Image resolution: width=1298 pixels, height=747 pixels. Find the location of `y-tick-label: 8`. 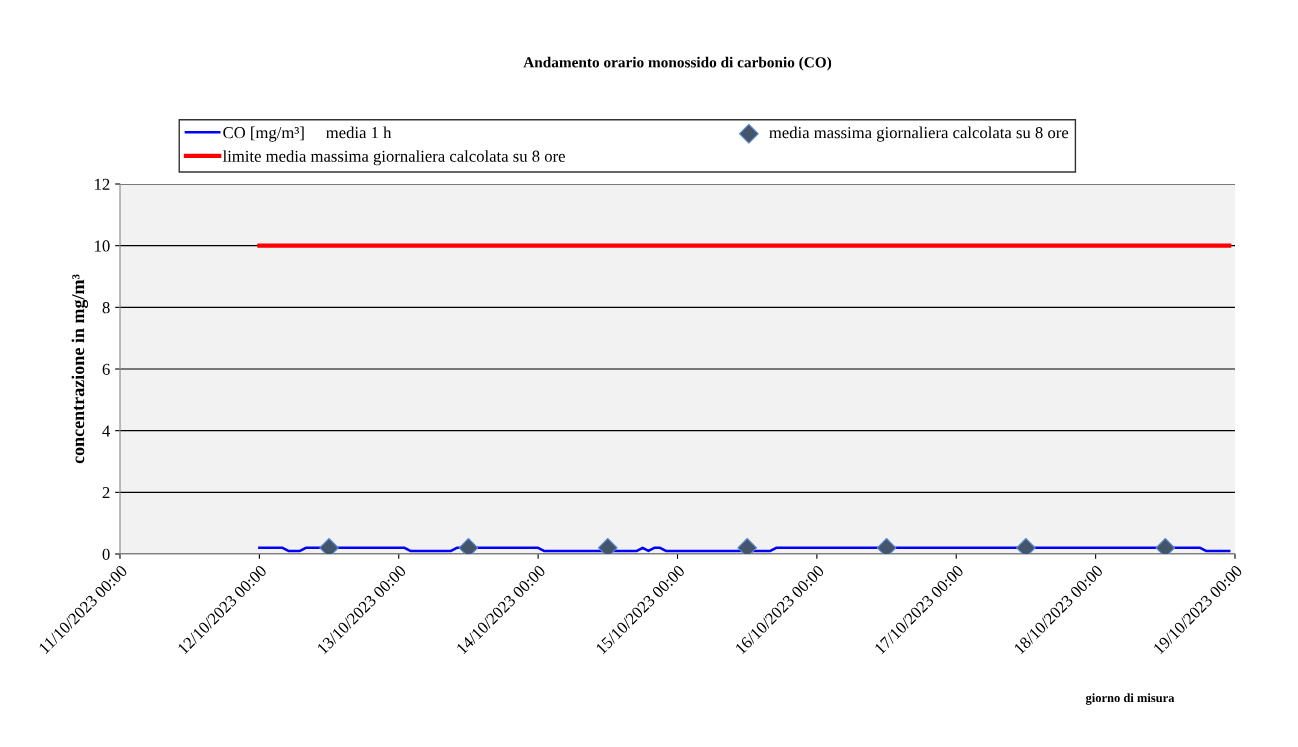

y-tick-label: 8 is located at coordinates (106, 308).